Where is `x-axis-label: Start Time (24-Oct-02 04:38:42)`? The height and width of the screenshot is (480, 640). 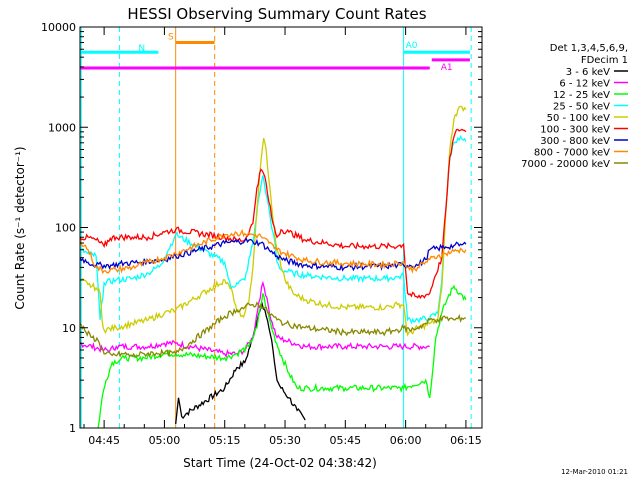 x-axis-label: Start Time (24-Oct-02 04:38:42) is located at coordinates (280, 463).